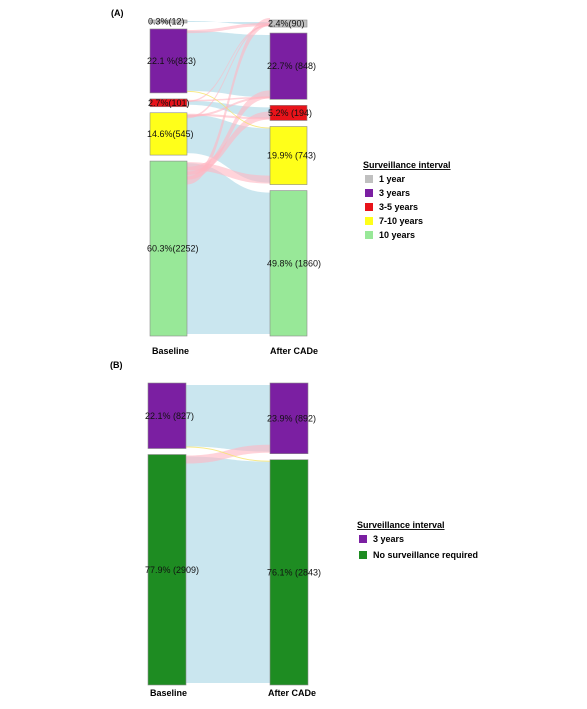 The width and height of the screenshot is (587, 709). Describe the element at coordinates (294, 572) in the screenshot. I see `node-label-after-no-surveillance-required: 76.1% (2843)` at that location.